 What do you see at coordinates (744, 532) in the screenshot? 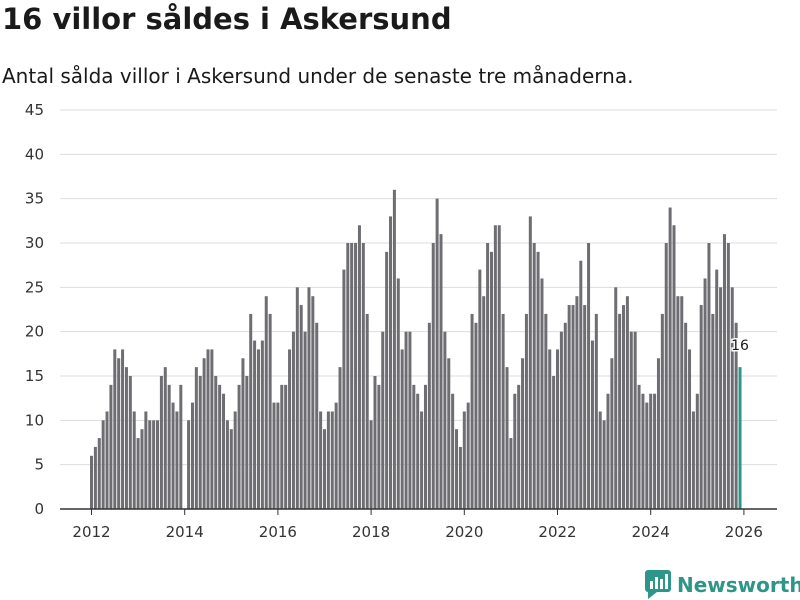
I see `x-tick-label-2026: 2026` at bounding box center [744, 532].